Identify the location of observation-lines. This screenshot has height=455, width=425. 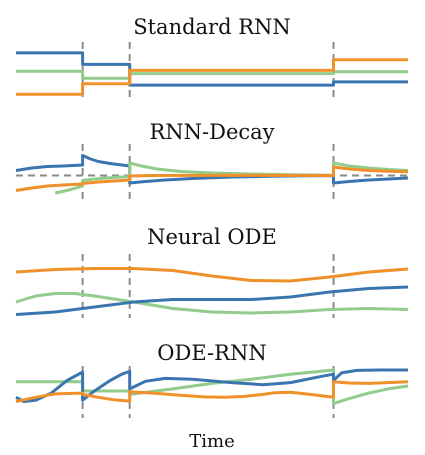
(208, 286).